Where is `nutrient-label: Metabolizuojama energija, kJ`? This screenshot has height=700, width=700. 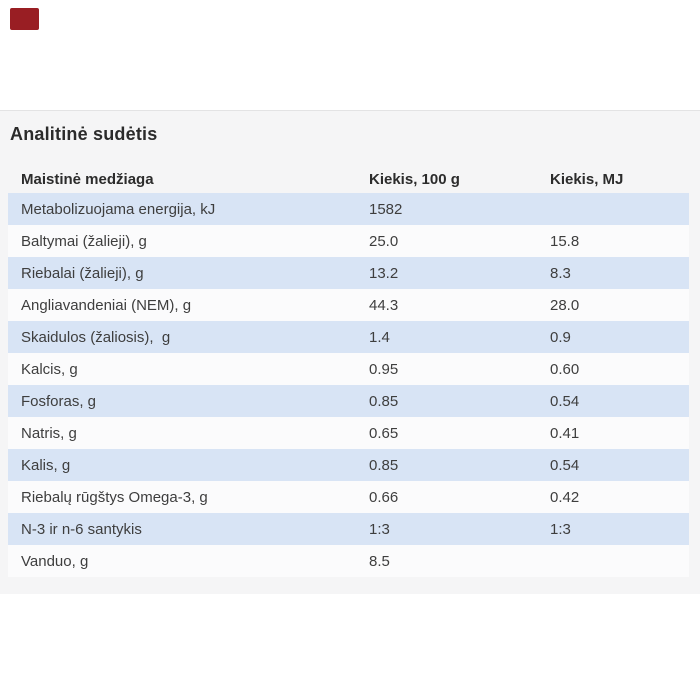 nutrient-label: Metabolizuojama energija, kJ is located at coordinates (118, 209).